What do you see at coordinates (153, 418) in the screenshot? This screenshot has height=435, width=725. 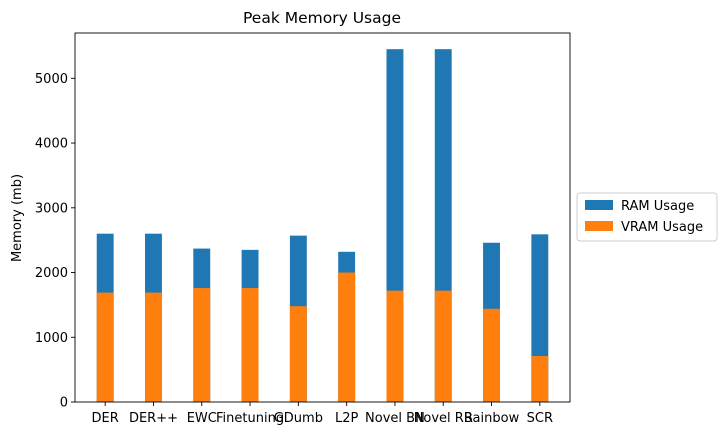 I see `x-tick-label-1: DER++` at bounding box center [153, 418].